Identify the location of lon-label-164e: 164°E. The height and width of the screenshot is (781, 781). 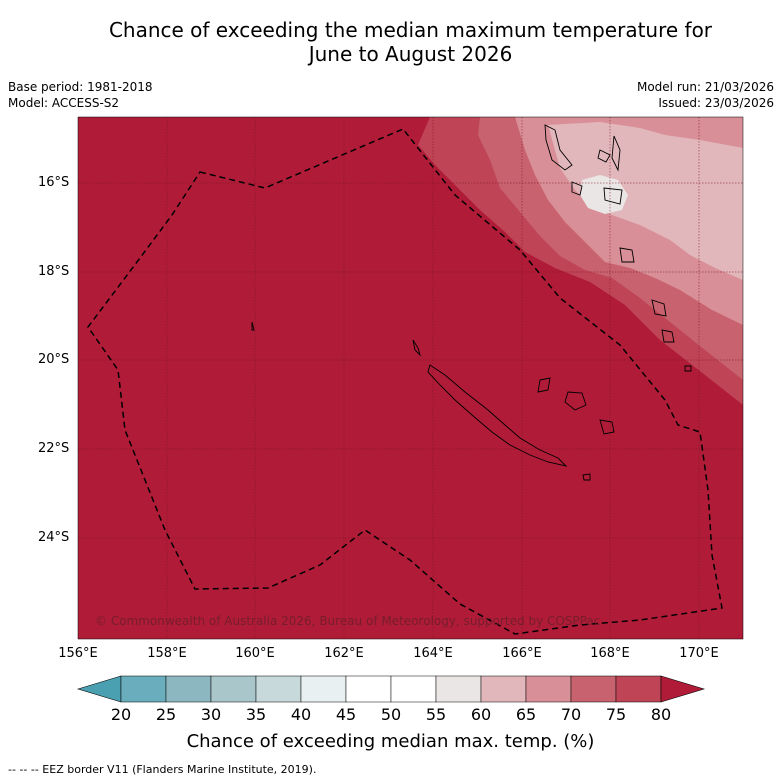
(433, 653).